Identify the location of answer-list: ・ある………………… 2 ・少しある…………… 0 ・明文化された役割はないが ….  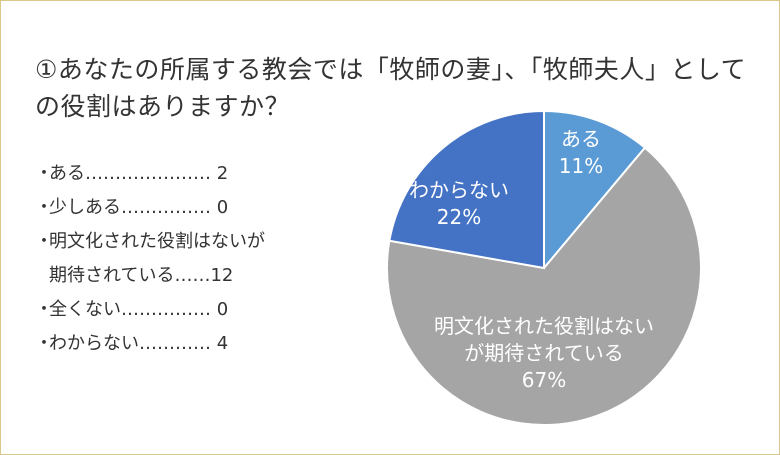
(150, 259).